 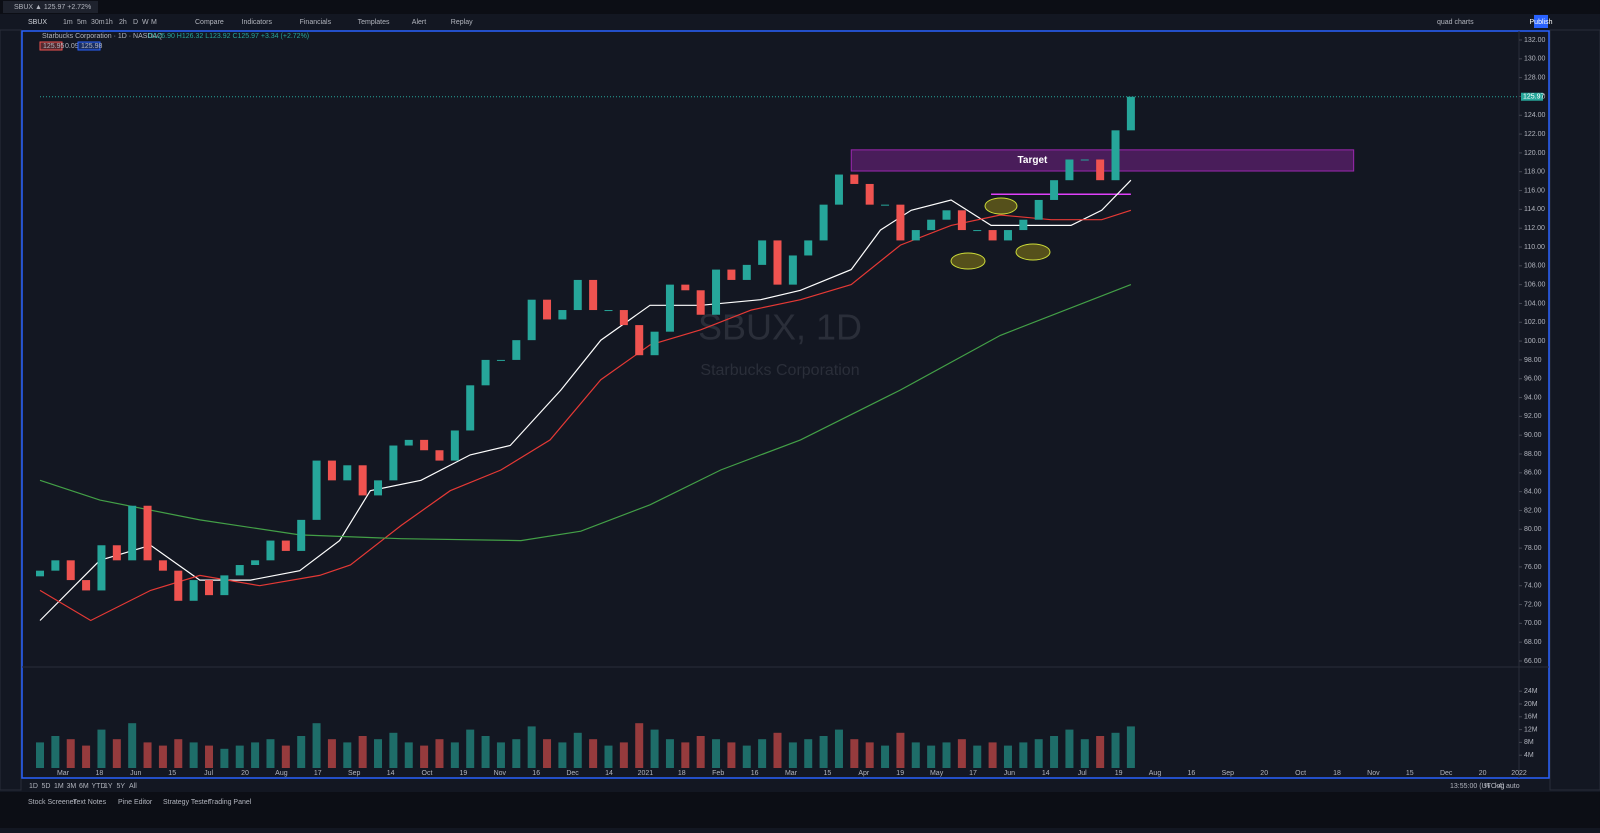 I want to click on buy-button, so click(x=89, y=46).